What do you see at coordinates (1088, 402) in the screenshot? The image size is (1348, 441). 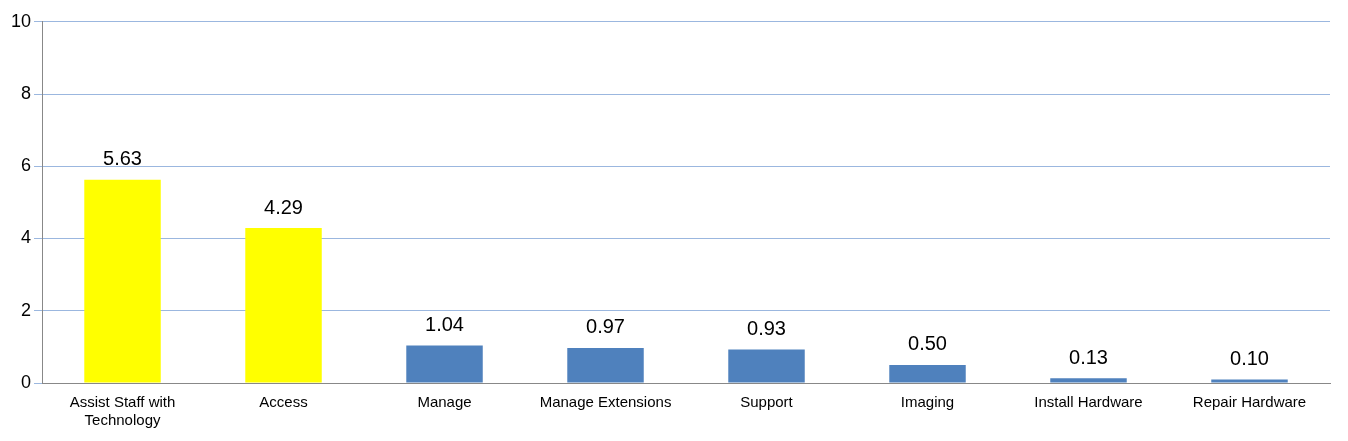 I see `x-tick-label: Install Hardware` at bounding box center [1088, 402].